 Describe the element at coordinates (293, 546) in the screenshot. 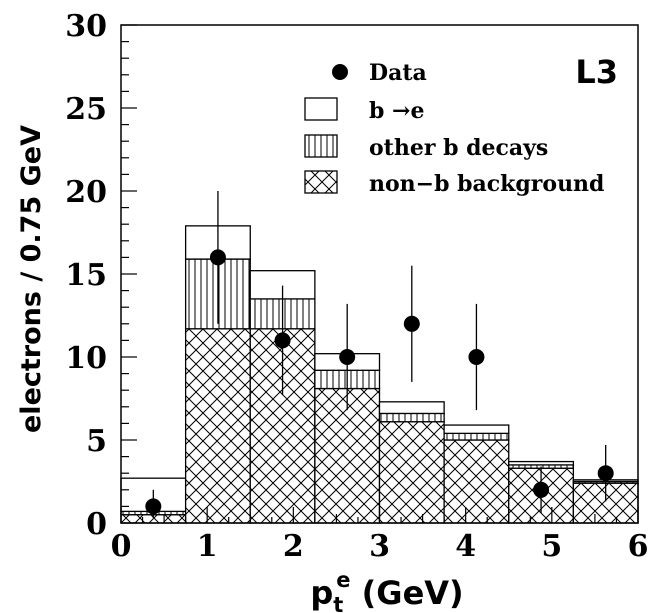

I see `x-tick-label: 2` at that location.